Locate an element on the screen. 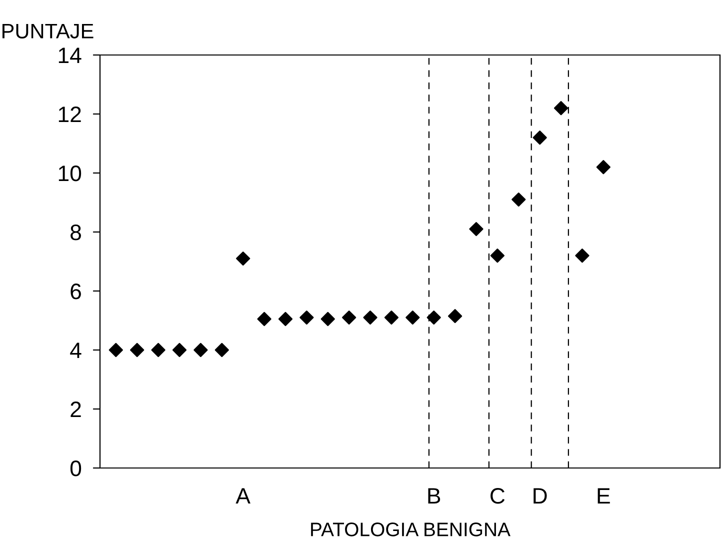 This screenshot has width=725, height=554. x-tick-label: E is located at coordinates (604, 496).